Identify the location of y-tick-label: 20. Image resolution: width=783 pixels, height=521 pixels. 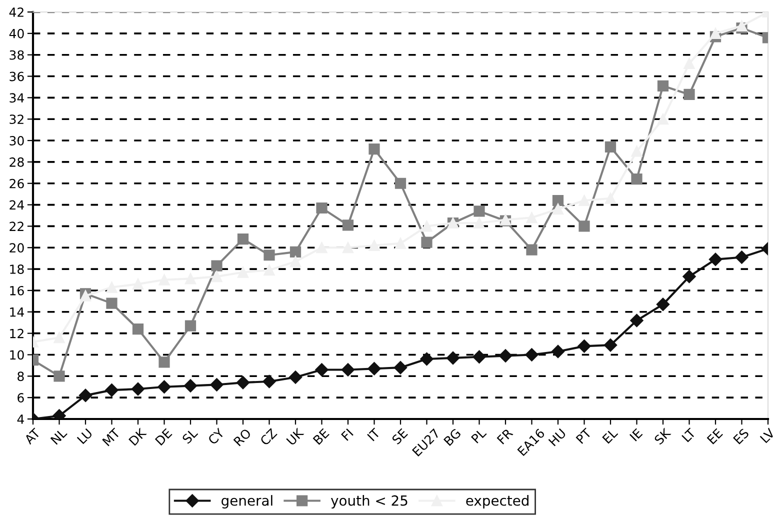
(17, 248).